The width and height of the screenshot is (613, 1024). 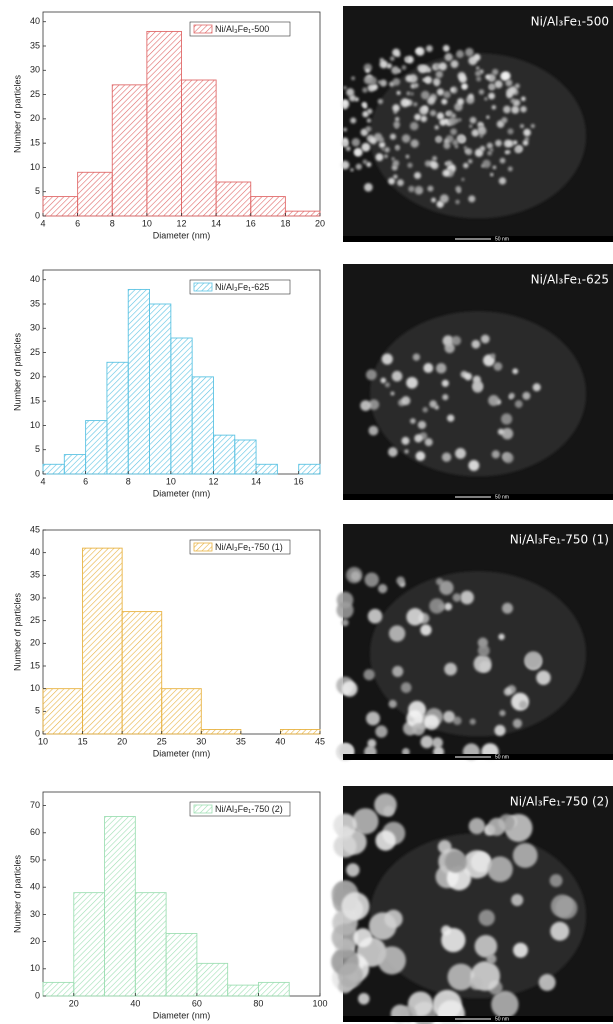 I want to click on haze, so click(x=478, y=654).